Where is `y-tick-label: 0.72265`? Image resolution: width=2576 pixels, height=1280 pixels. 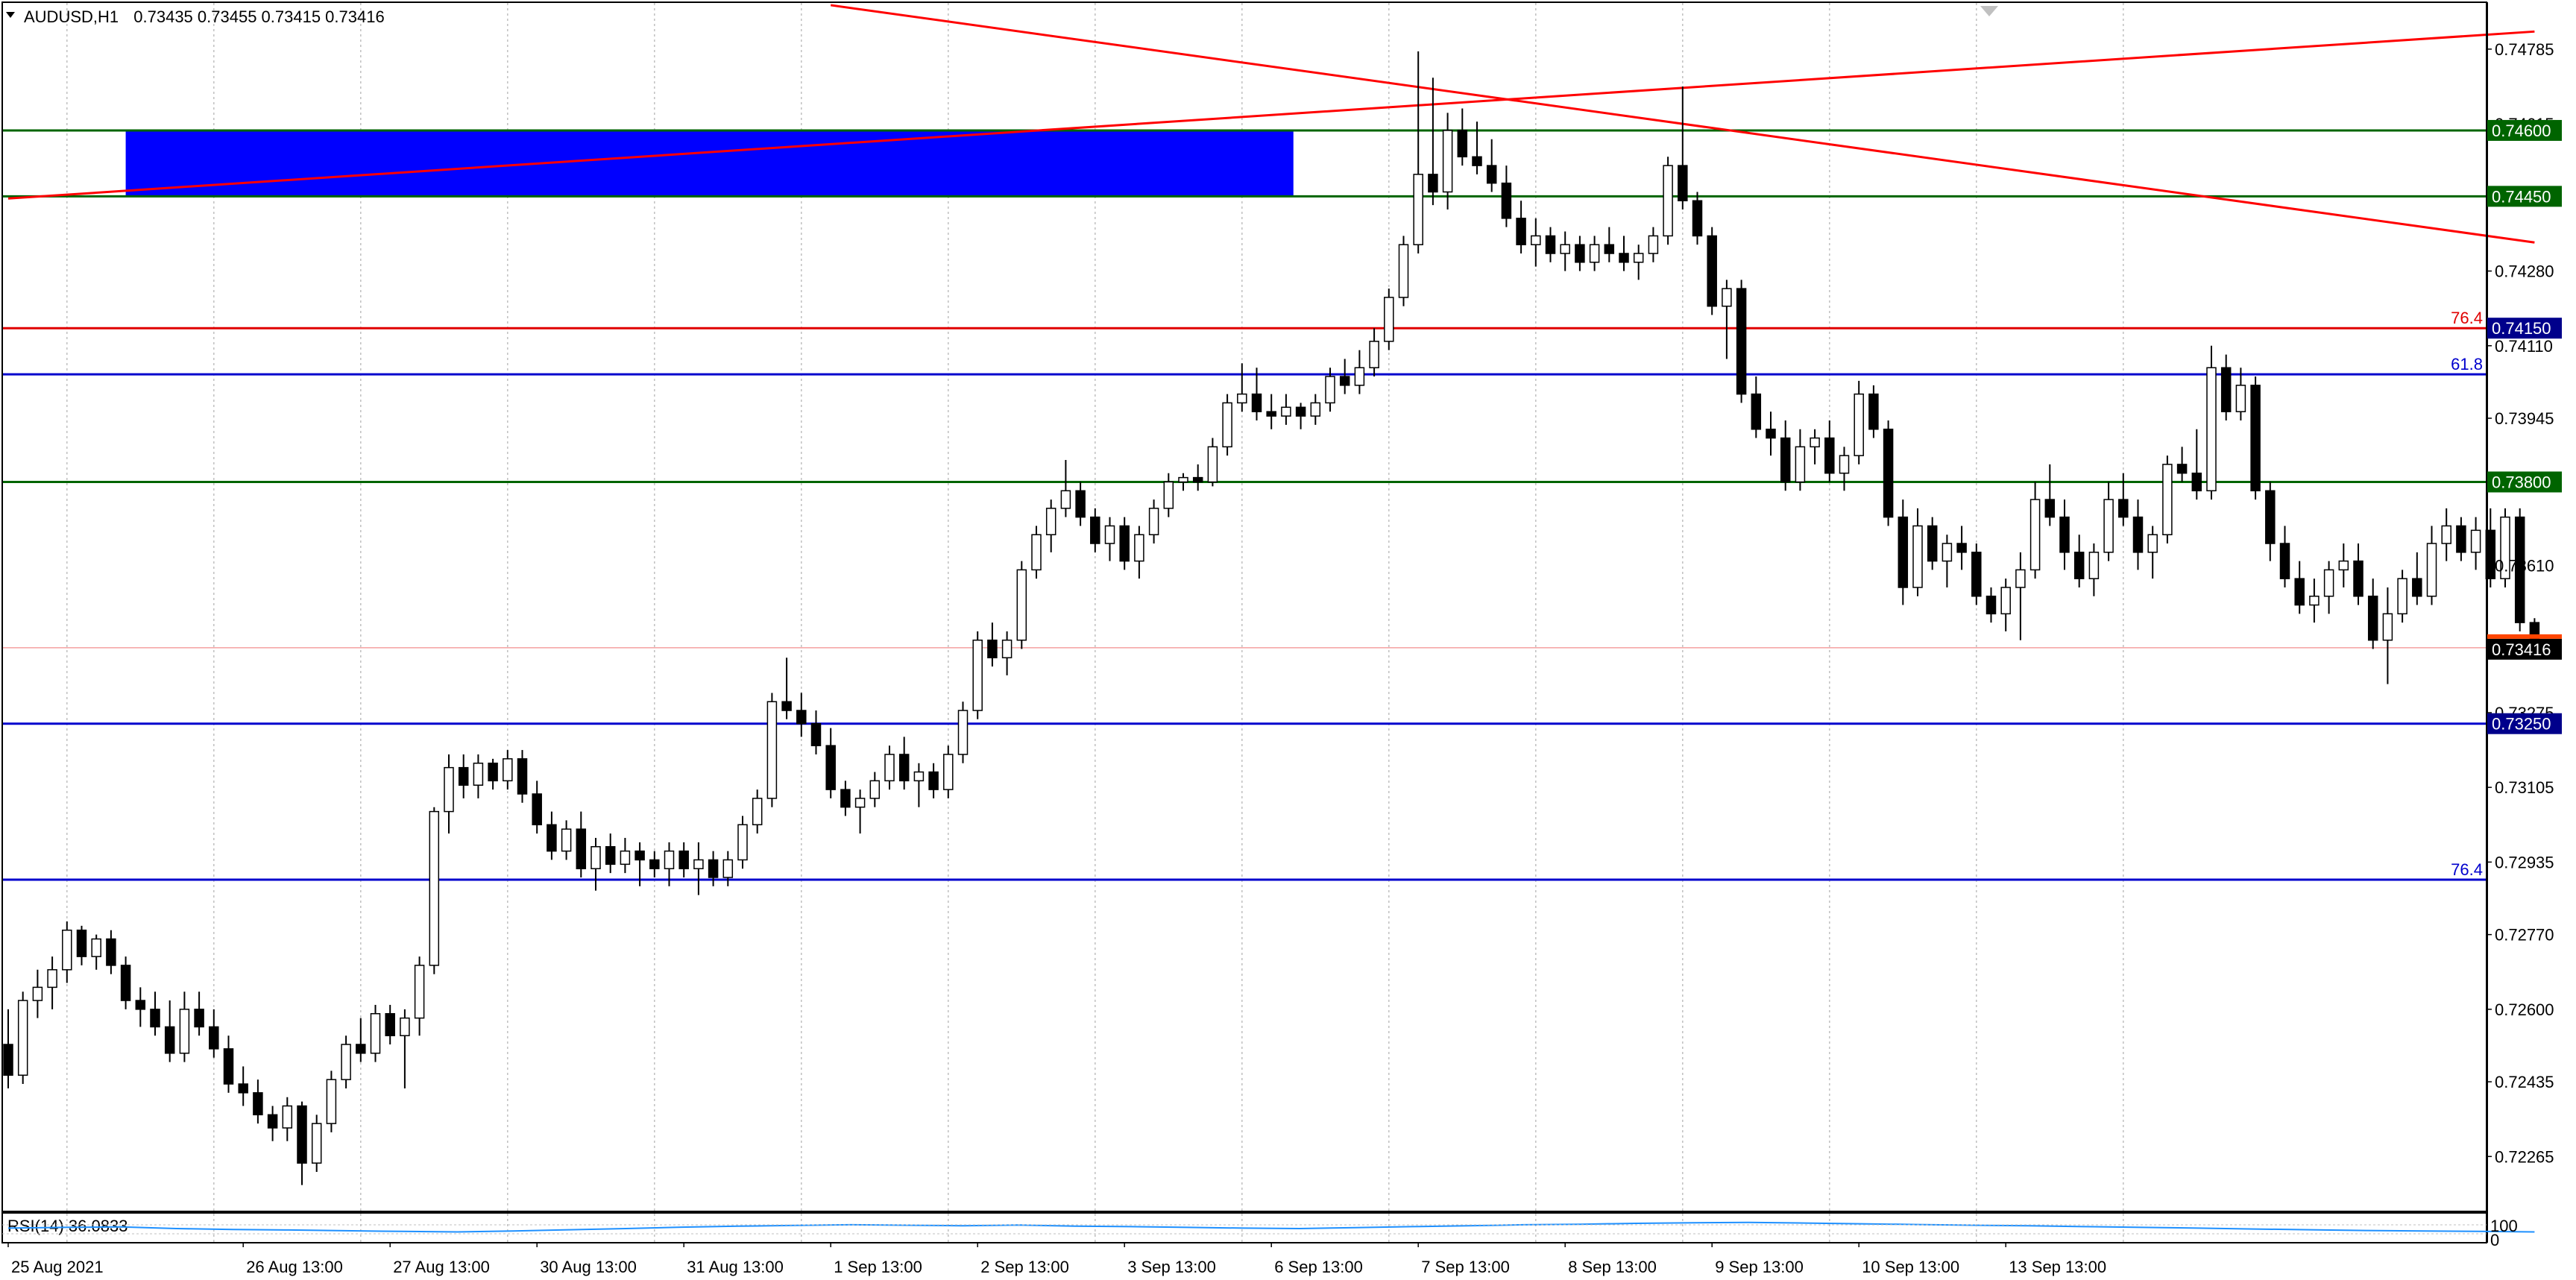
y-tick-label: 0.72265 is located at coordinates (2524, 1156).